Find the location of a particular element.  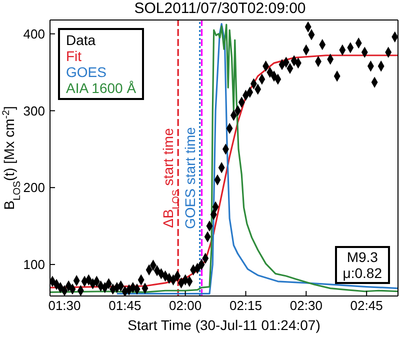

x-tick-label: 01:45 is located at coordinates (125, 306).